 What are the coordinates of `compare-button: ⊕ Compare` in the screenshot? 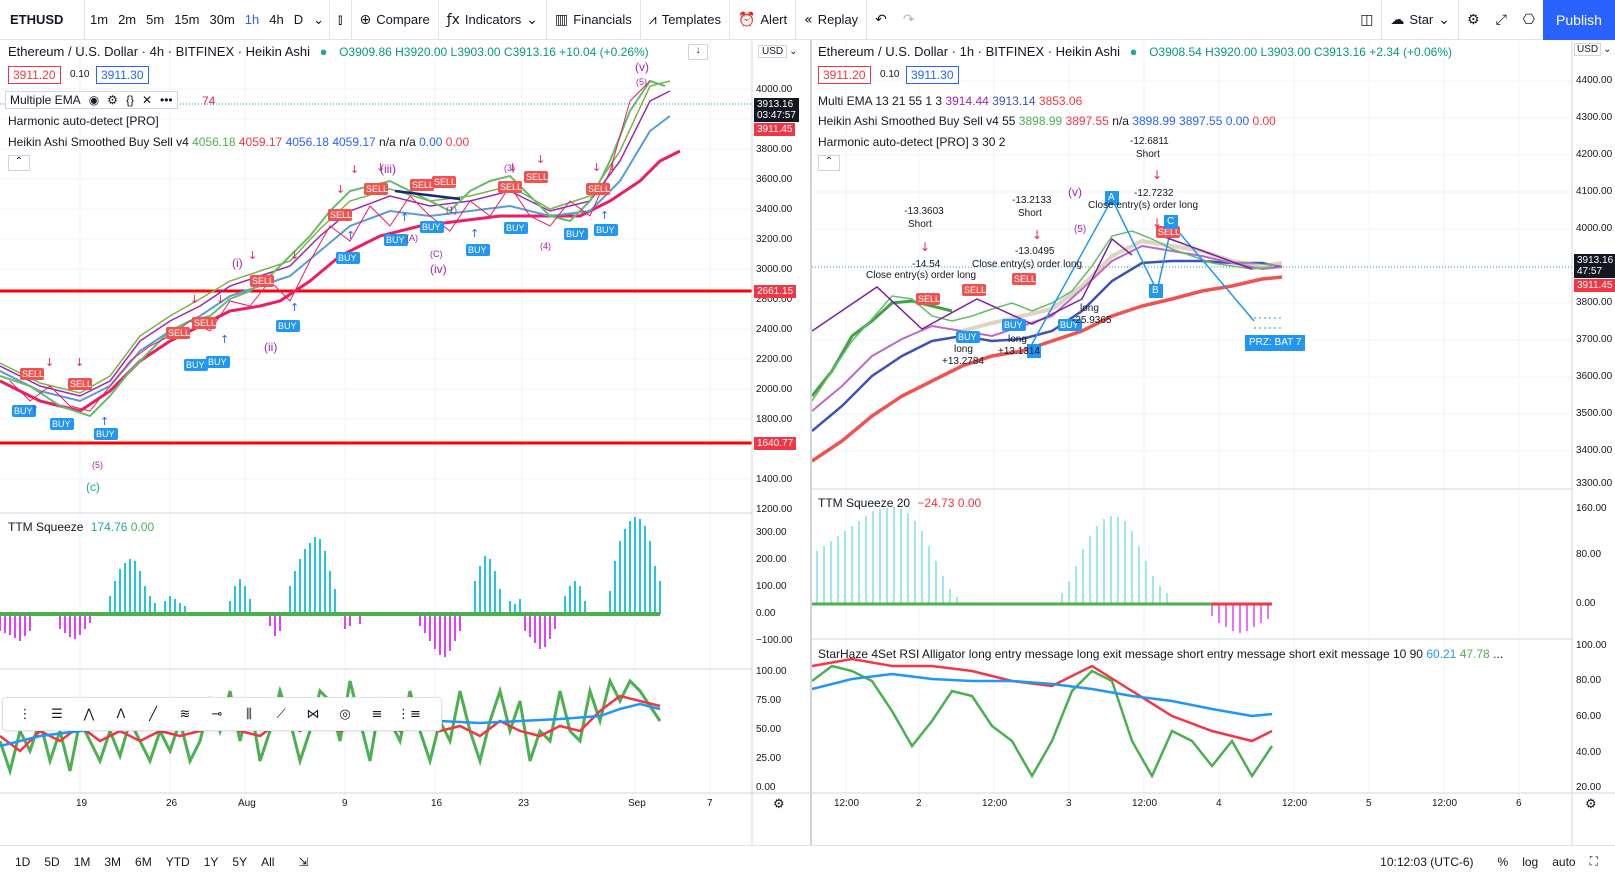 It's located at (395, 20).